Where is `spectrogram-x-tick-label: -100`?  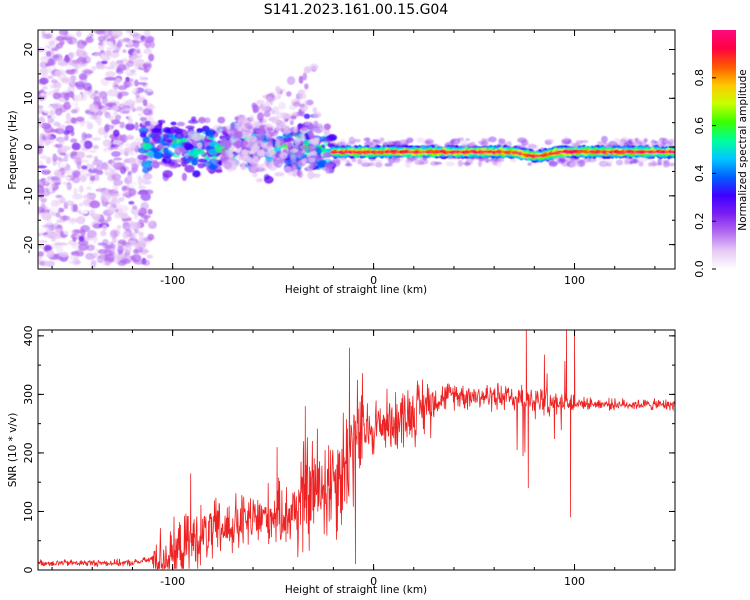 spectrogram-x-tick-label: -100 is located at coordinates (172, 280).